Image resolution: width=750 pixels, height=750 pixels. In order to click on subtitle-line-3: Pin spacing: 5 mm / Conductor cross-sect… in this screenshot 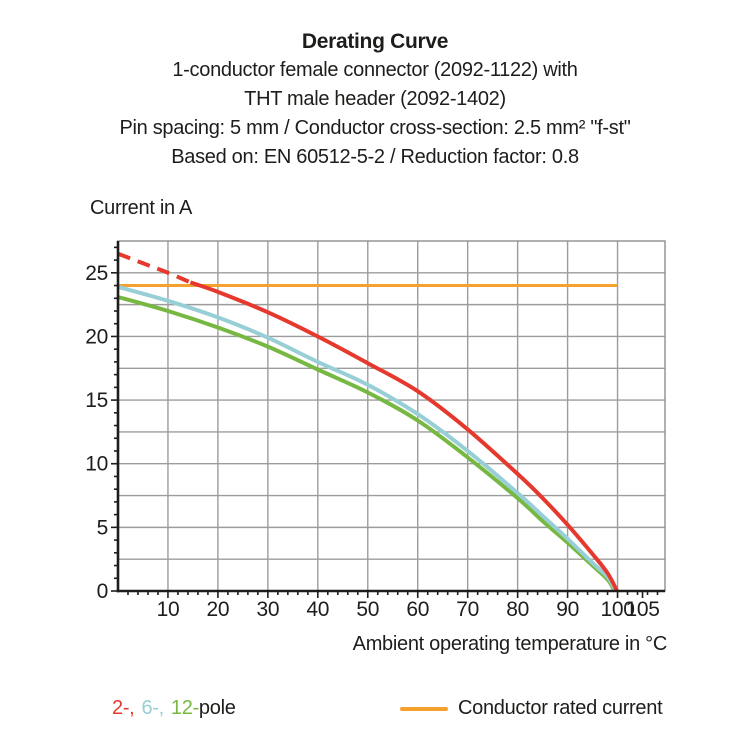, I will do `click(375, 128)`.